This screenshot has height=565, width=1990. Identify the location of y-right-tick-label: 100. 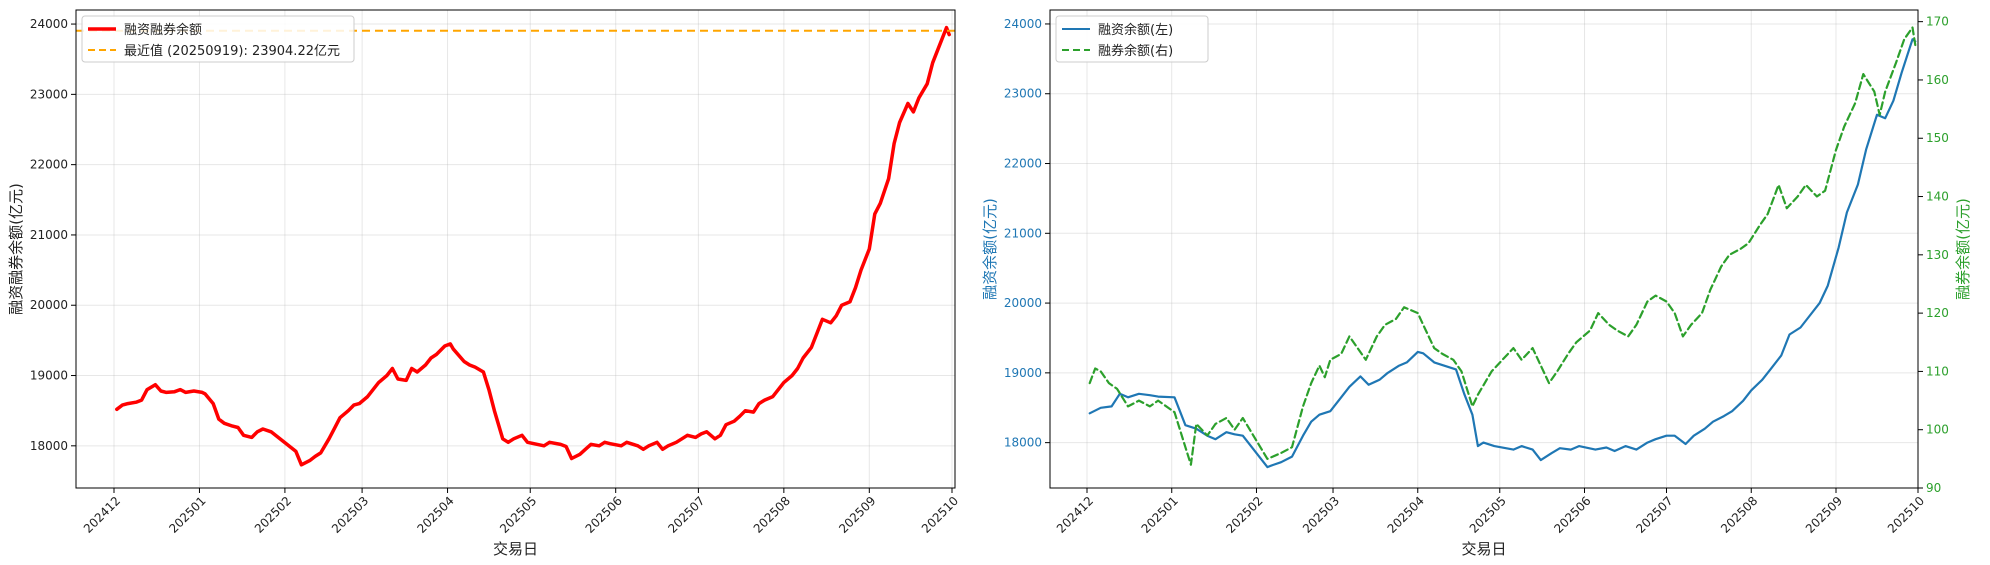
(1937, 430).